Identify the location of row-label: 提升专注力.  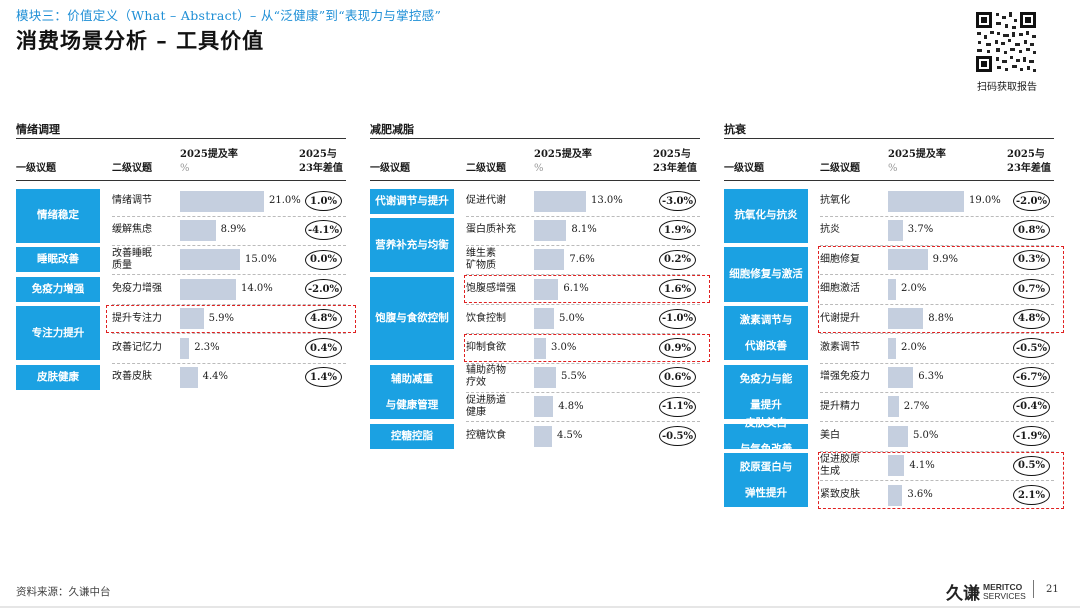
(137, 318).